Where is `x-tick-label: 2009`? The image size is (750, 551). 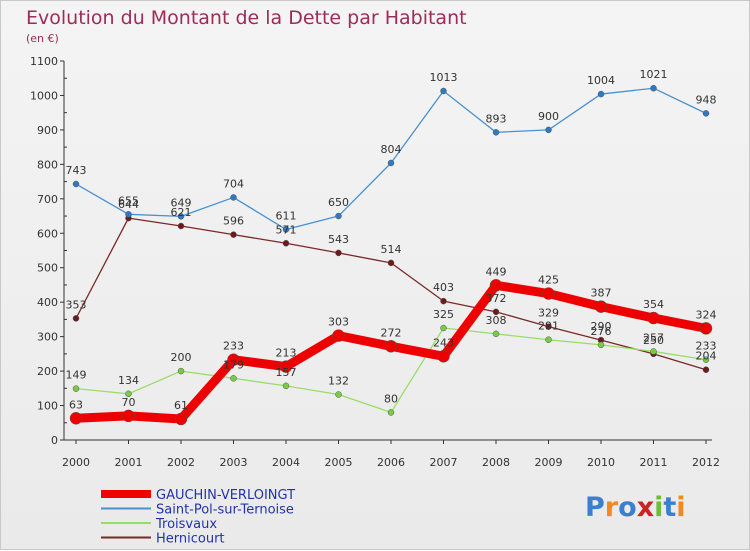 x-tick-label: 2009 is located at coordinates (549, 462).